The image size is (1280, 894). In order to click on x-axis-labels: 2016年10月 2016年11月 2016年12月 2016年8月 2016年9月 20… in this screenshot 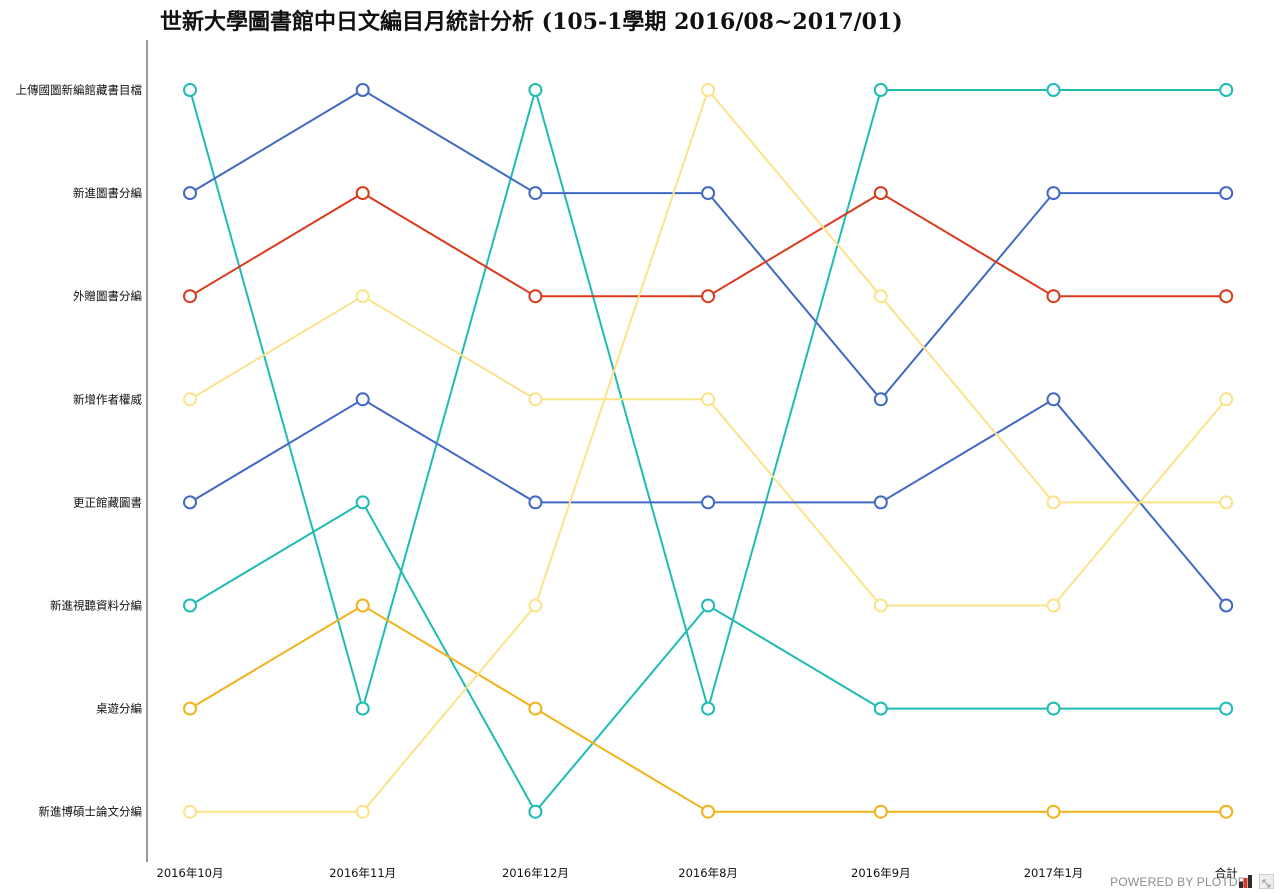, I will do `click(697, 873)`.